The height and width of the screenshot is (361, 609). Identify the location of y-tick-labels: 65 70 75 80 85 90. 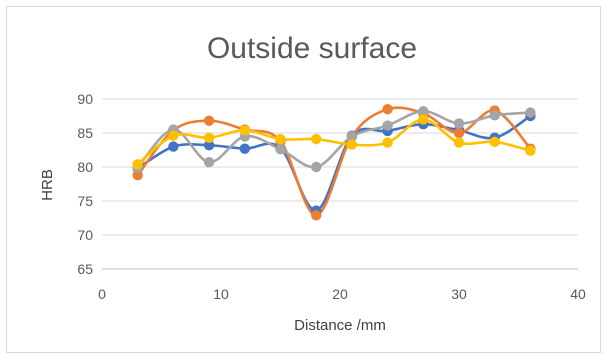
(85, 184).